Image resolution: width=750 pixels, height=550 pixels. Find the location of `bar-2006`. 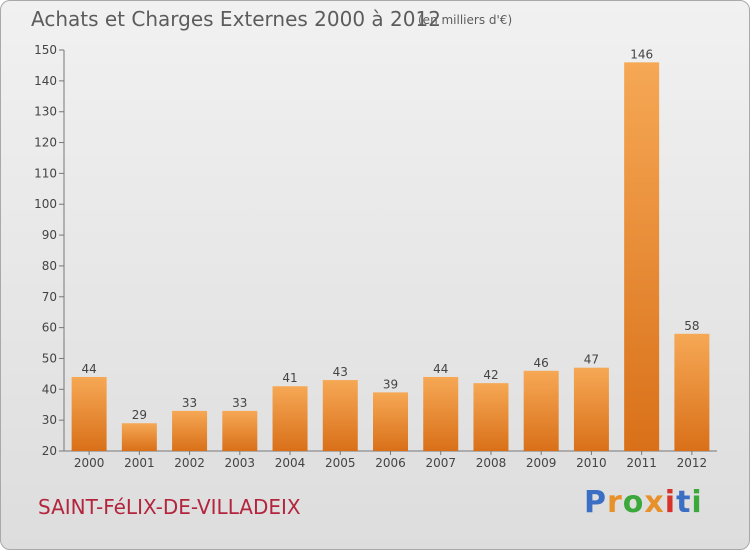

bar-2006 is located at coordinates (390, 421).